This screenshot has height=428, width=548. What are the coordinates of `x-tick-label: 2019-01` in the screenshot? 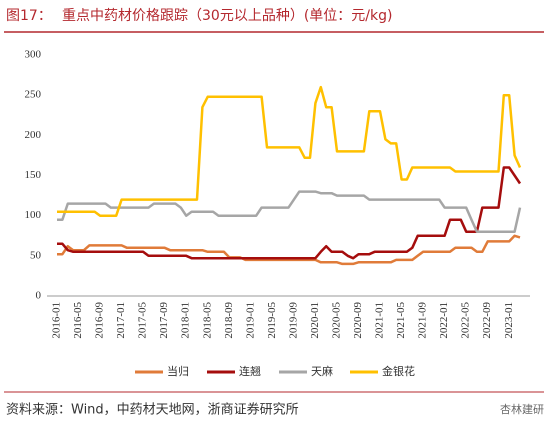 It's located at (250, 320).